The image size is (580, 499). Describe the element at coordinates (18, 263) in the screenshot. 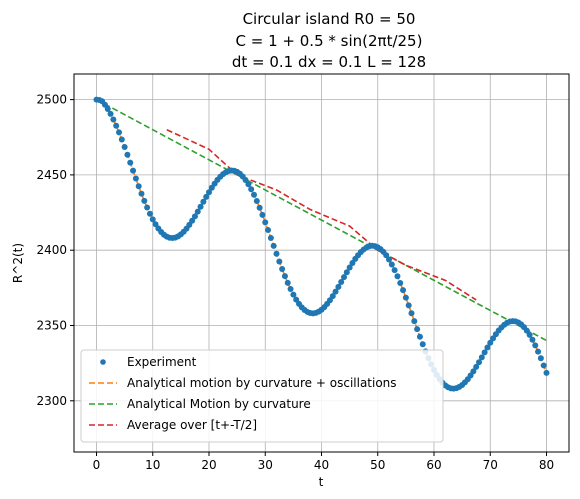

I see `y-axis-label: R^2(t)` at that location.